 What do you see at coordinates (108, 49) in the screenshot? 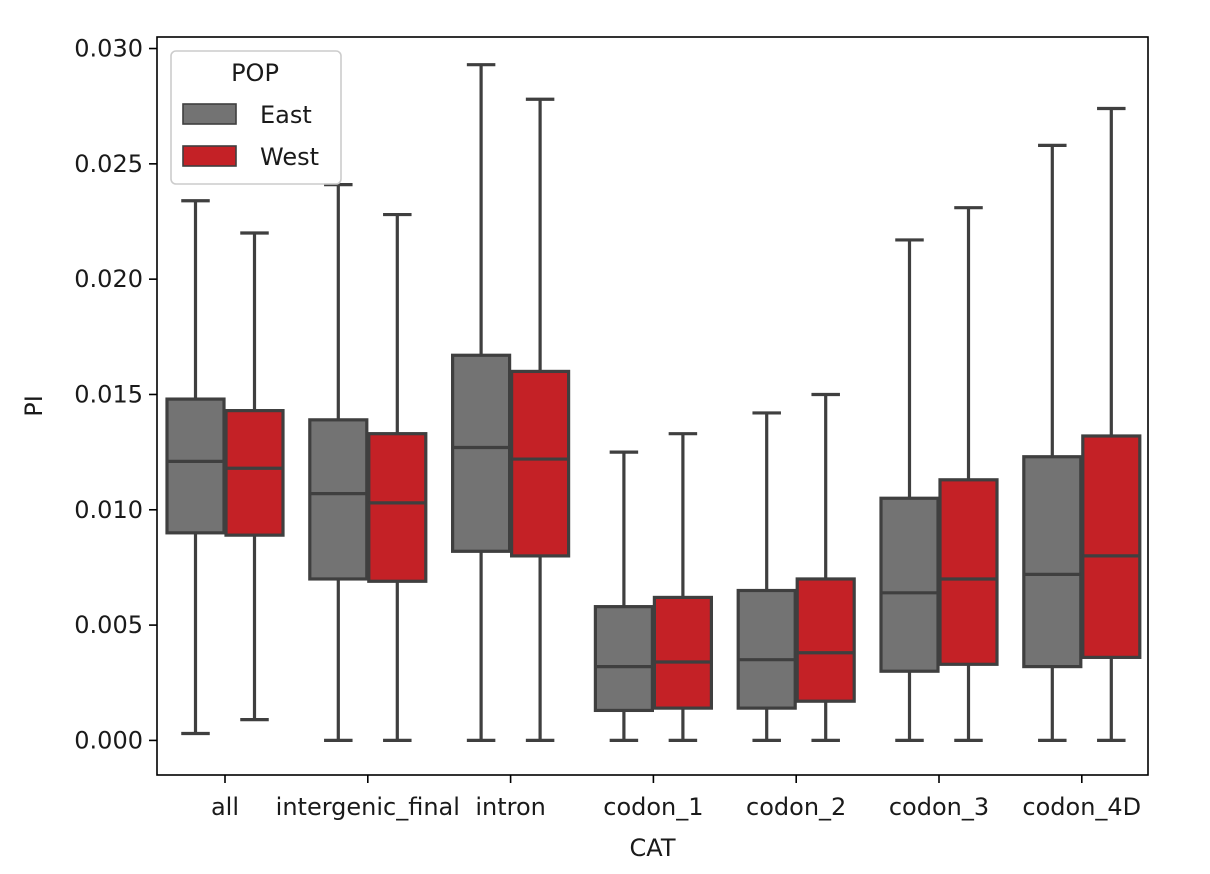
I see `y-tick-label: 0.030` at bounding box center [108, 49].